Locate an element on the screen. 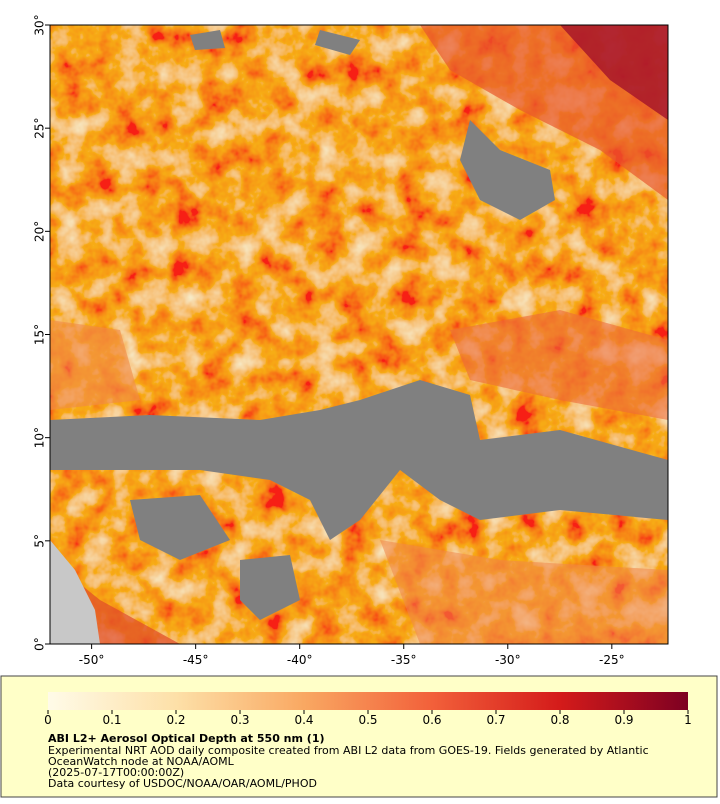 This screenshot has width=720, height=804. y-tick-label: 30° is located at coordinates (40, 24).